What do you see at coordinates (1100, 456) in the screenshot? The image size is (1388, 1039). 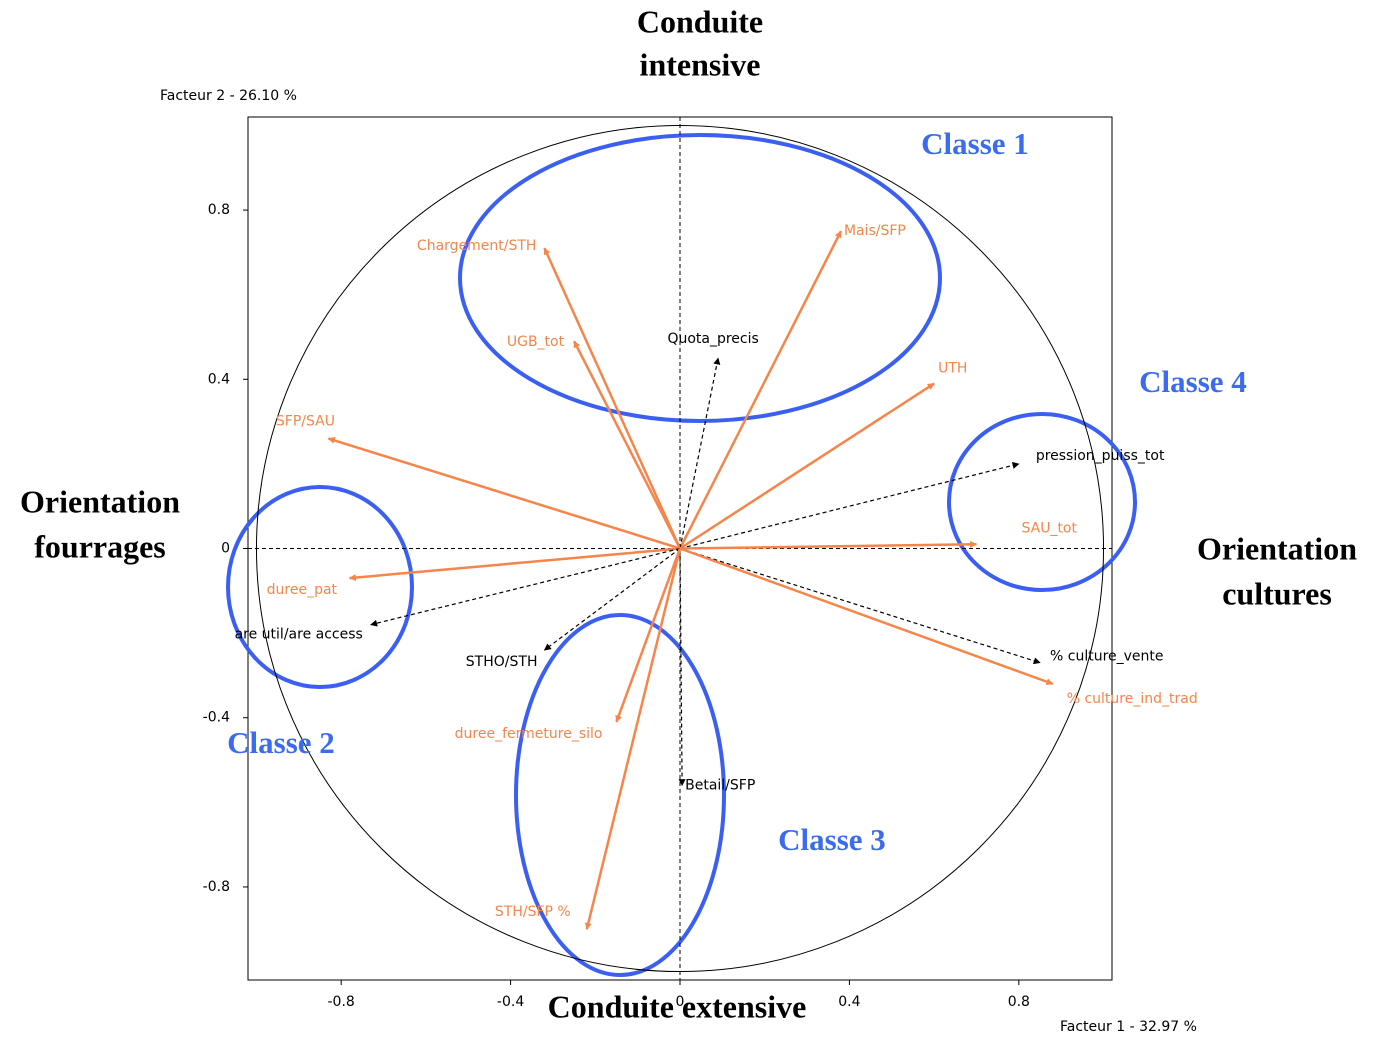 I see `vector-label: pression_puiss_tot` at bounding box center [1100, 456].